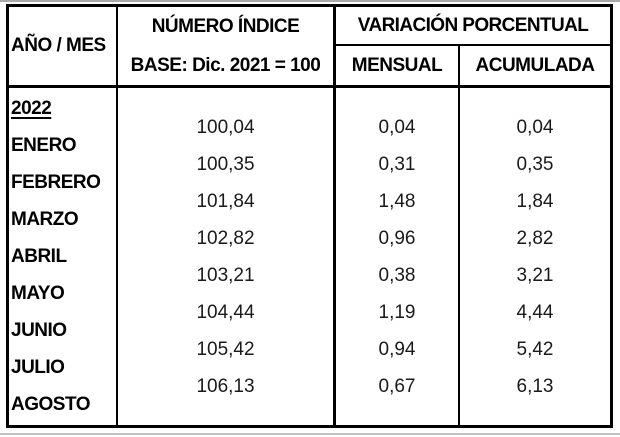 This screenshot has width=620, height=437. Describe the element at coordinates (535, 349) in the screenshot. I see `accumulated-value: 5,42` at that location.